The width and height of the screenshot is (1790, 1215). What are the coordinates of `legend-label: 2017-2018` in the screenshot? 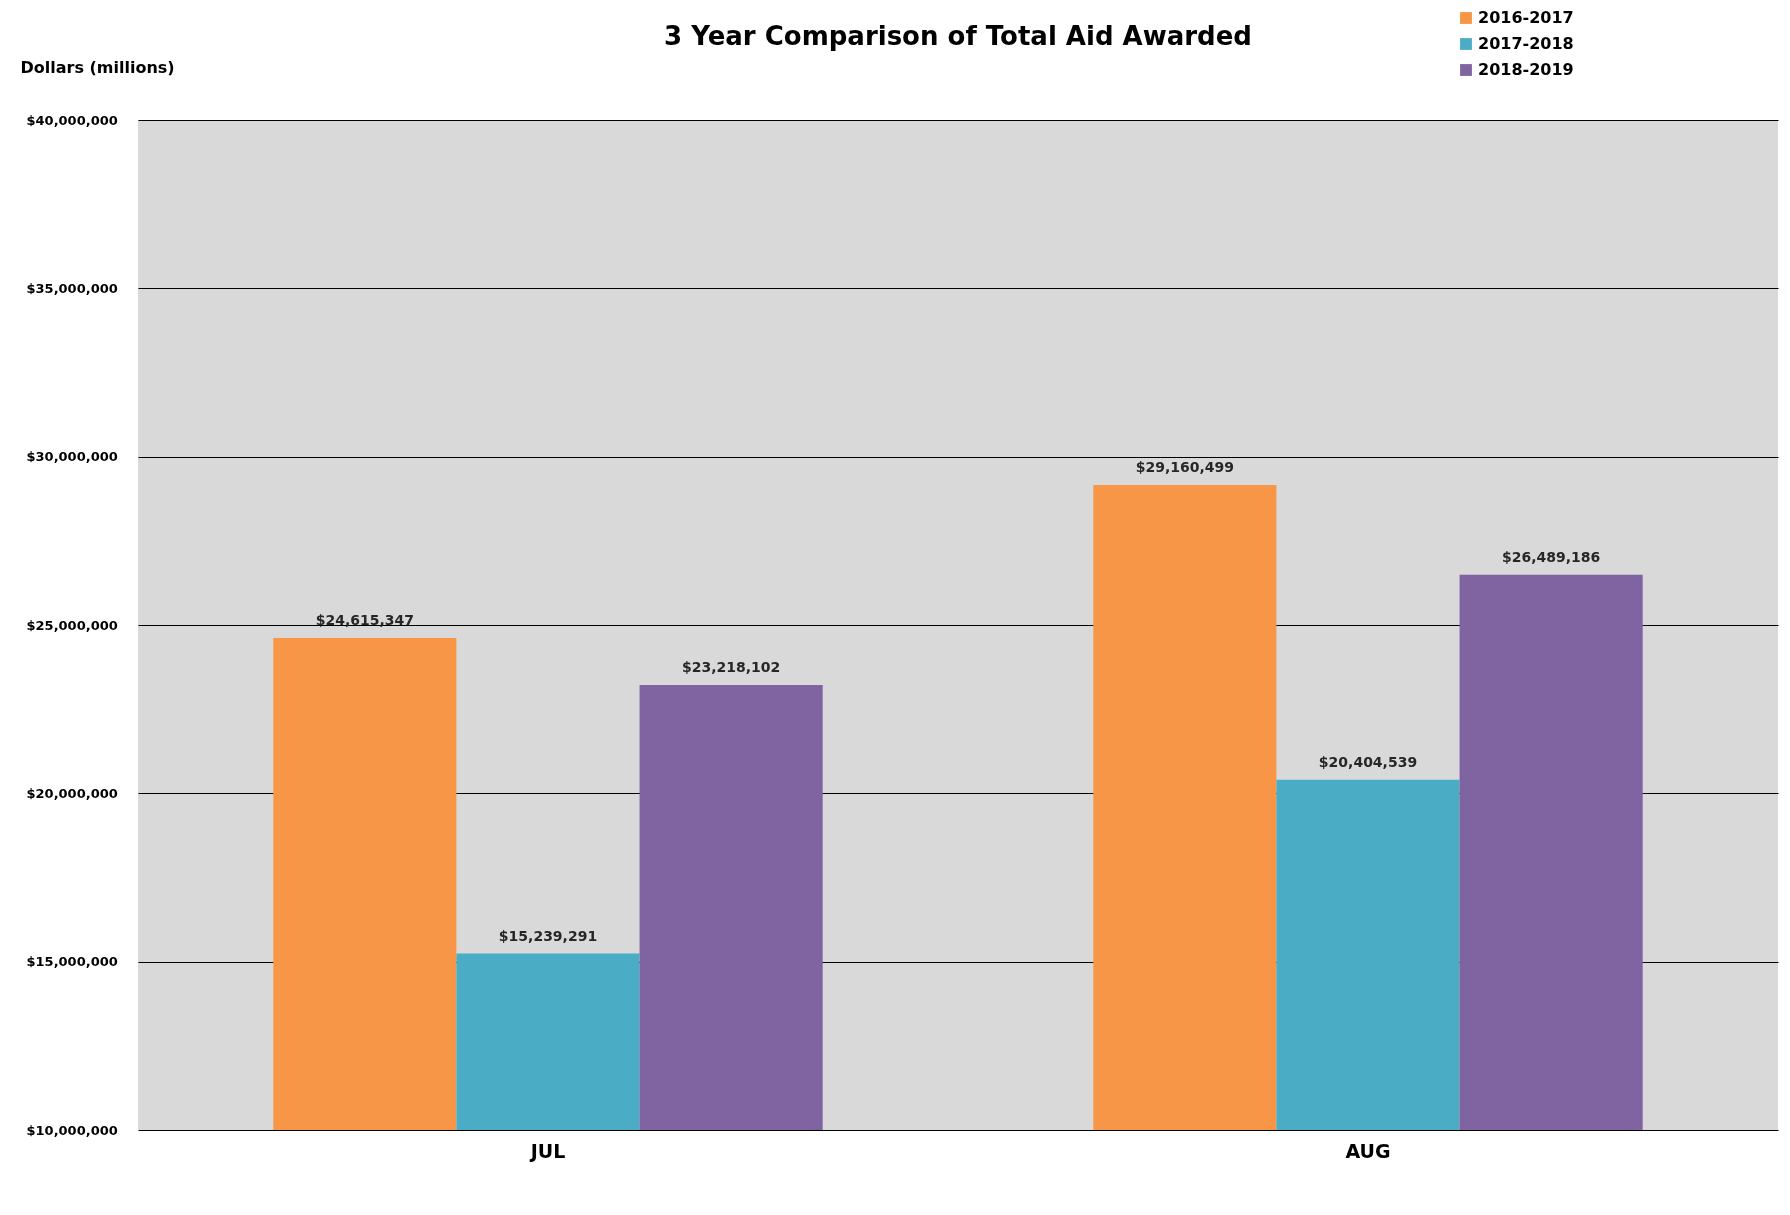 It's located at (1526, 43).